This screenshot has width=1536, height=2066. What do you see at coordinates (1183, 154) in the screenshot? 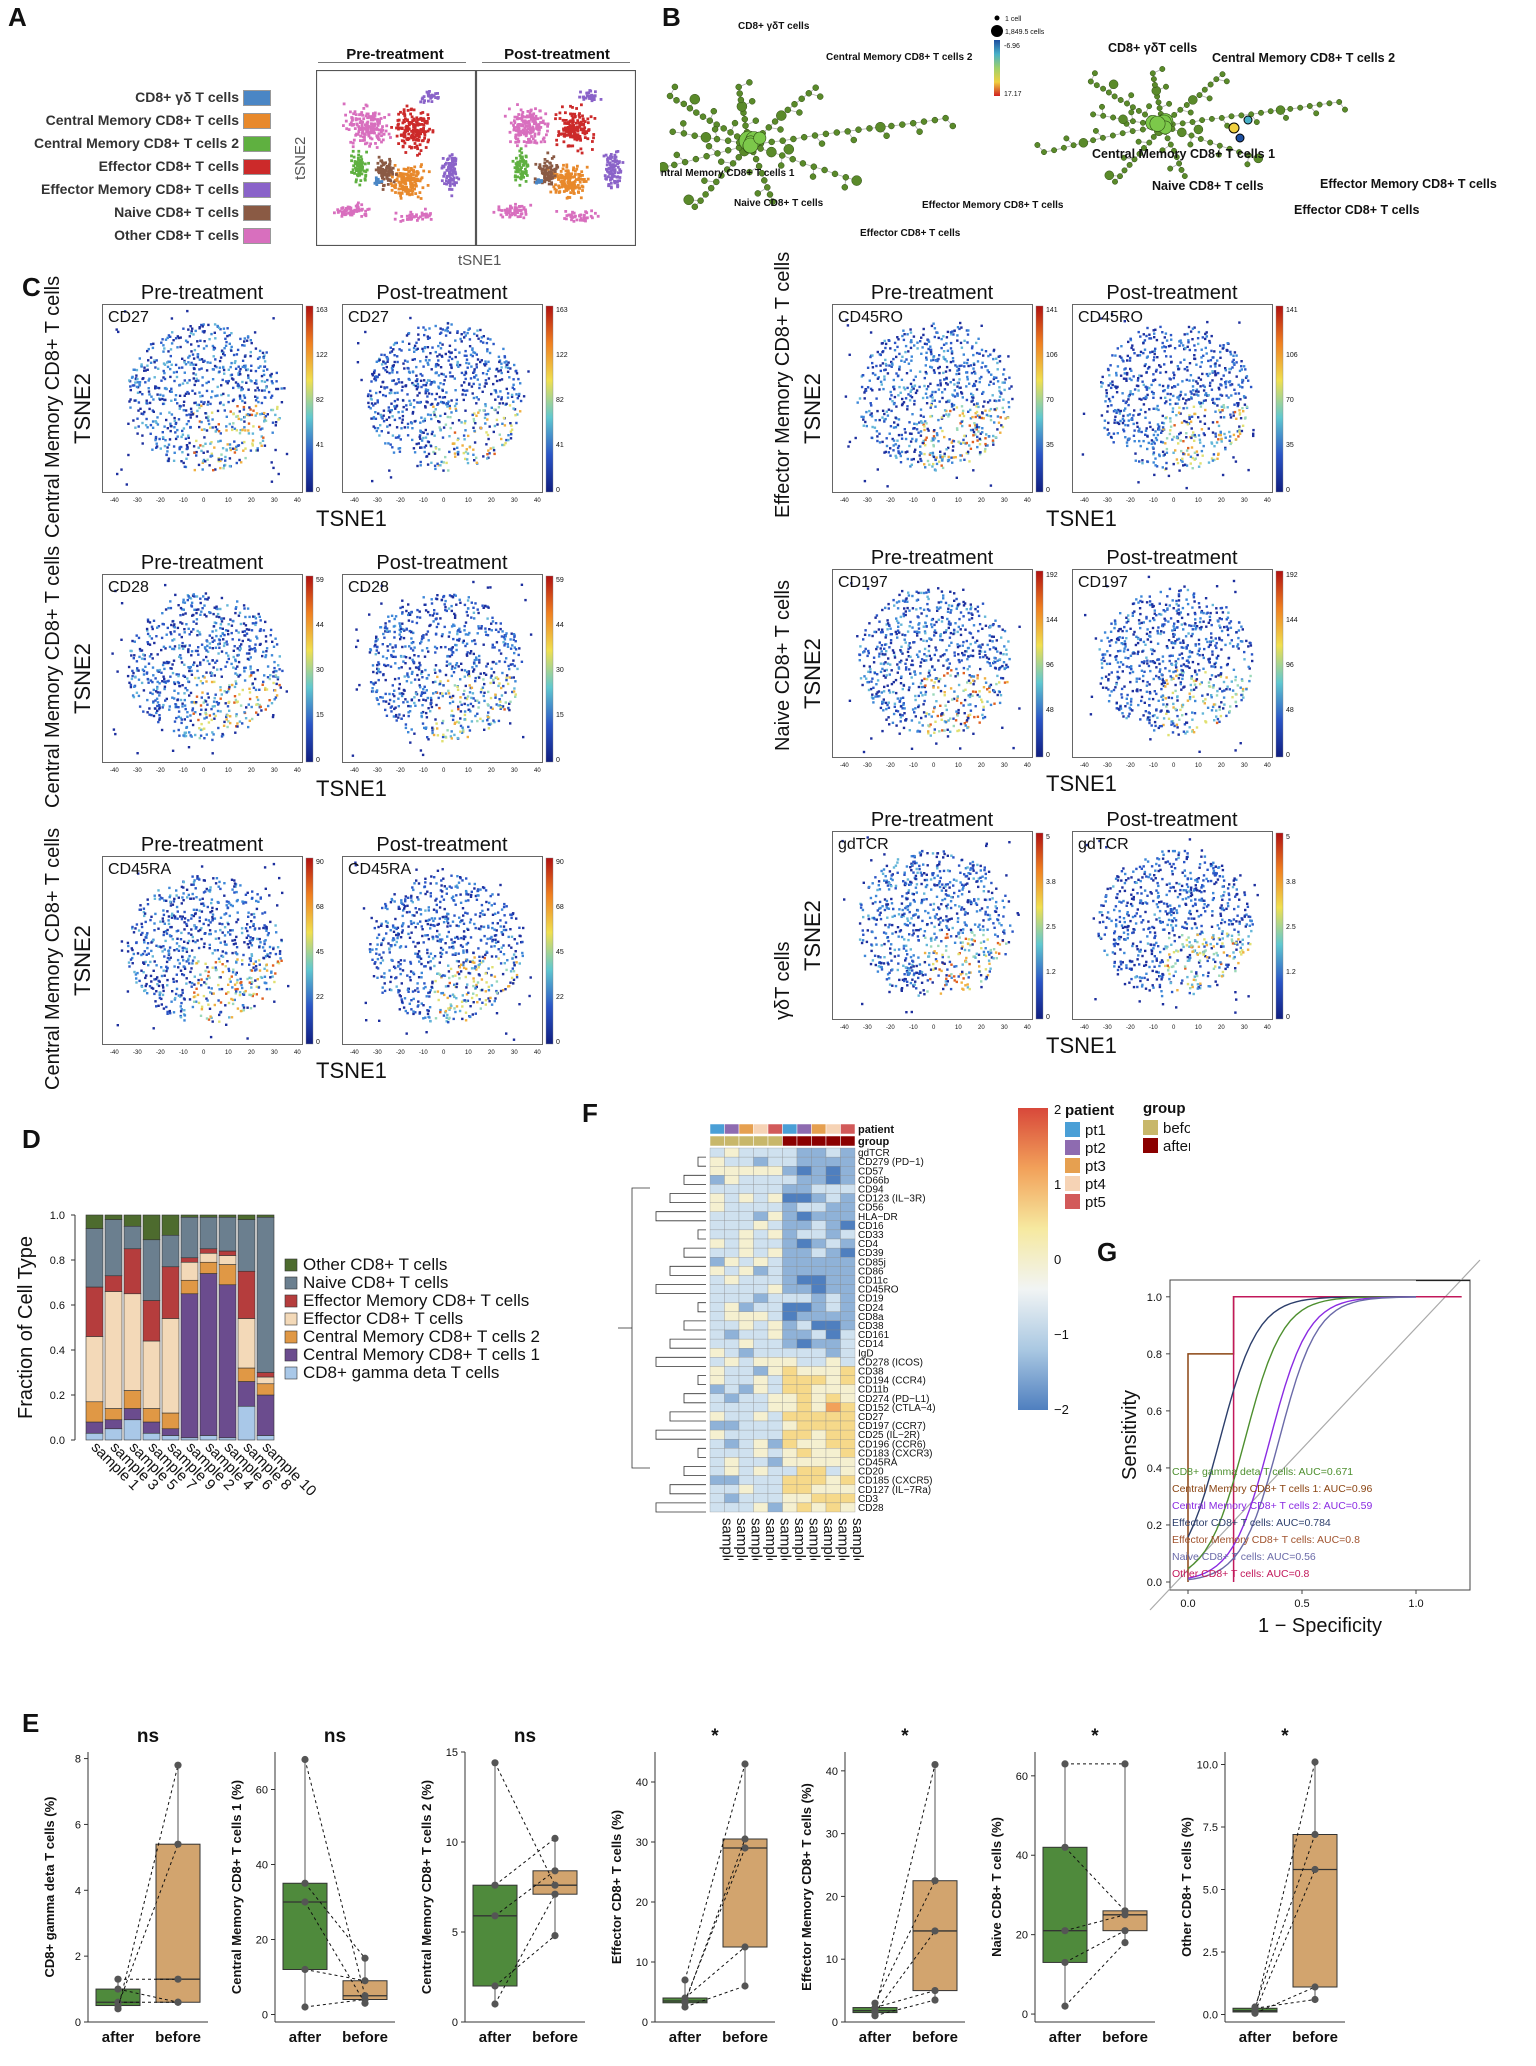
I see `cluster-label: Central Memory CD8+ T cells 1` at bounding box center [1183, 154].